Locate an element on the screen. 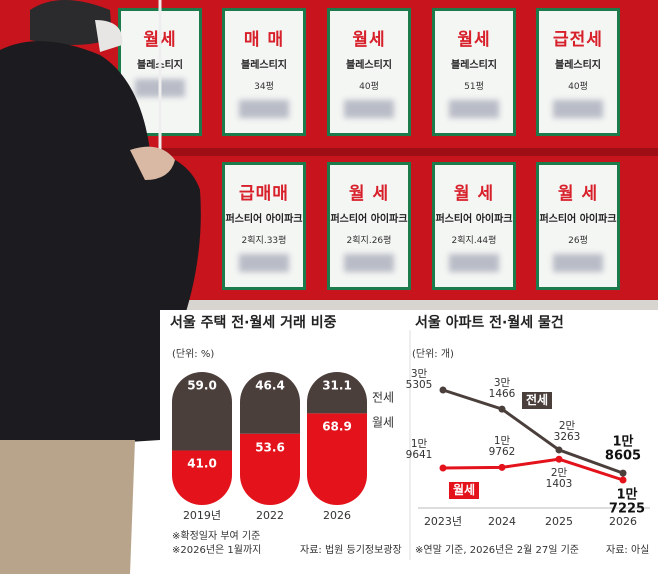 Image resolution: width=658 pixels, height=574 pixels. chart-title: 서울 주택 전·월세 거래 비중 is located at coordinates (253, 323).